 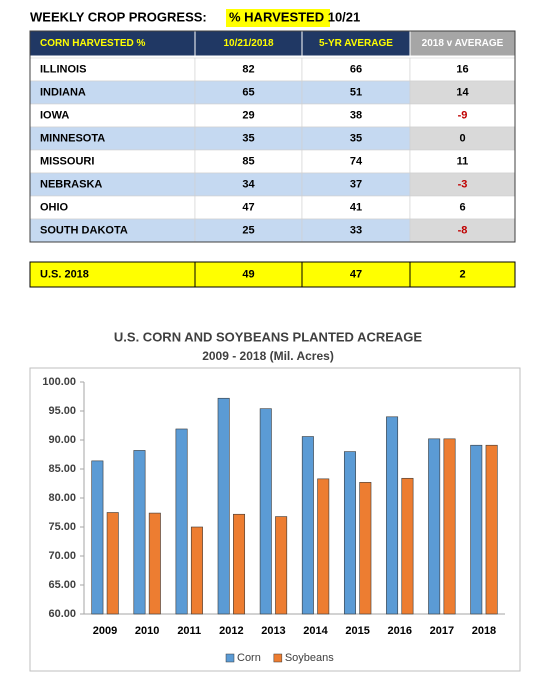 I want to click on cell-value: 47, so click(x=248, y=207).